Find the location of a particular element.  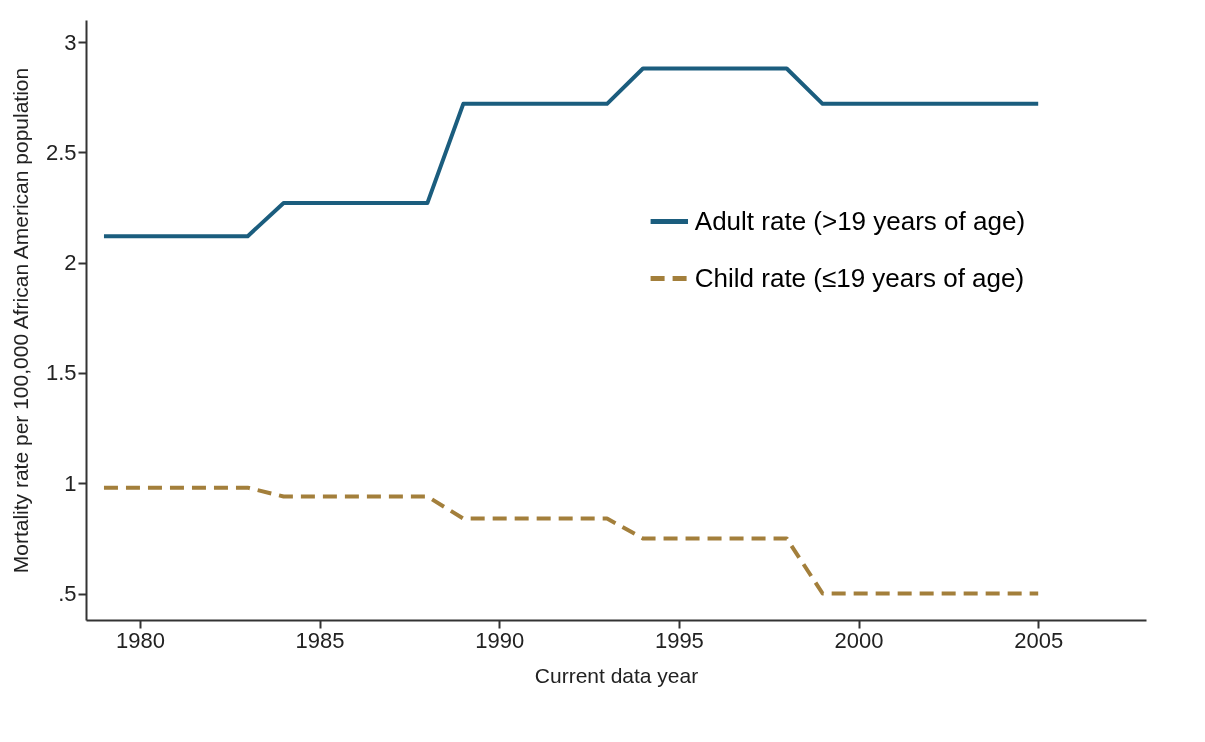

y-tick-label: 1 is located at coordinates (70, 483).